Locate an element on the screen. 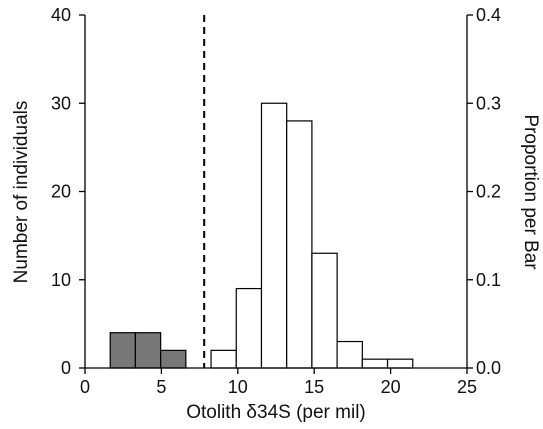 The image size is (543, 429). x-tick-label: 10 is located at coordinates (238, 387).